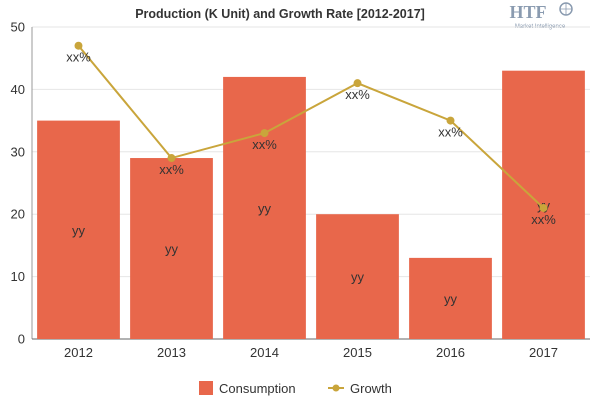 This screenshot has width=600, height=400. Describe the element at coordinates (18, 214) in the screenshot. I see `y-tick-label: 20` at that location.